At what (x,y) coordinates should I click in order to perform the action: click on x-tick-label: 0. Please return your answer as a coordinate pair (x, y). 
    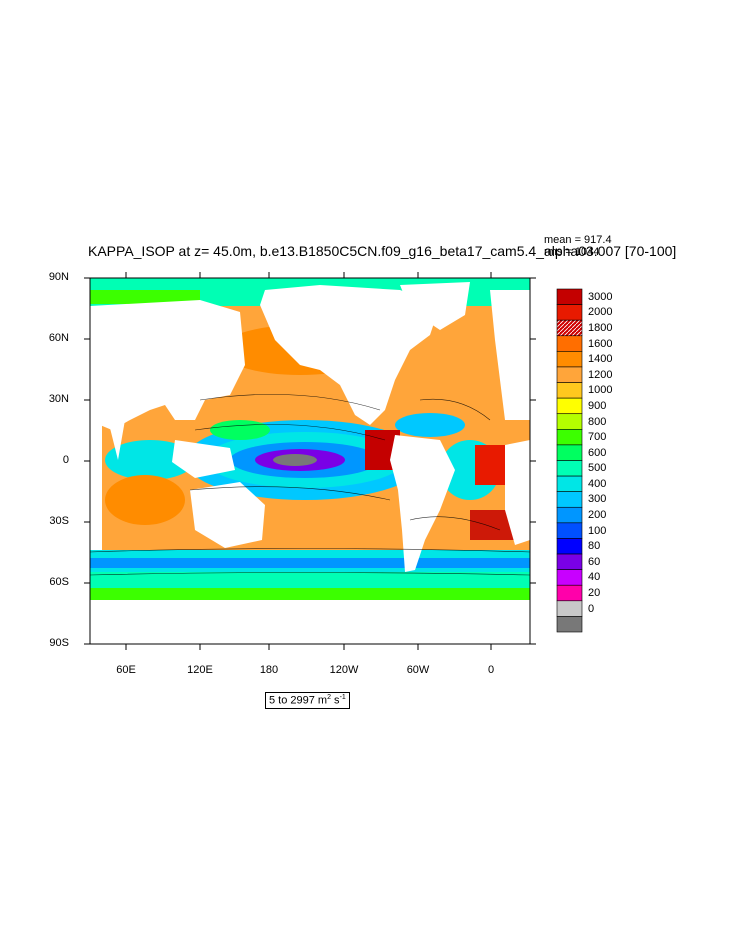
    Looking at the image, I should click on (491, 670).